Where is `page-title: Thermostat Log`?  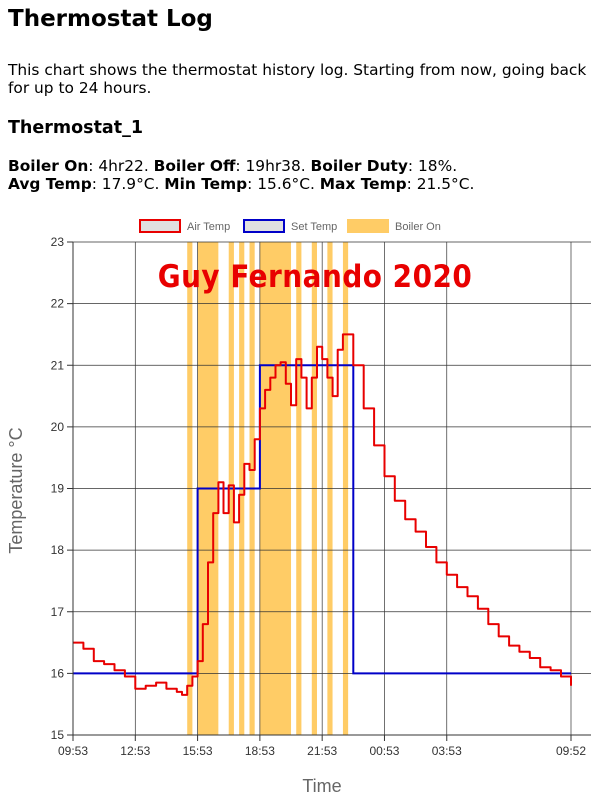 page-title: Thermostat Log is located at coordinates (110, 19).